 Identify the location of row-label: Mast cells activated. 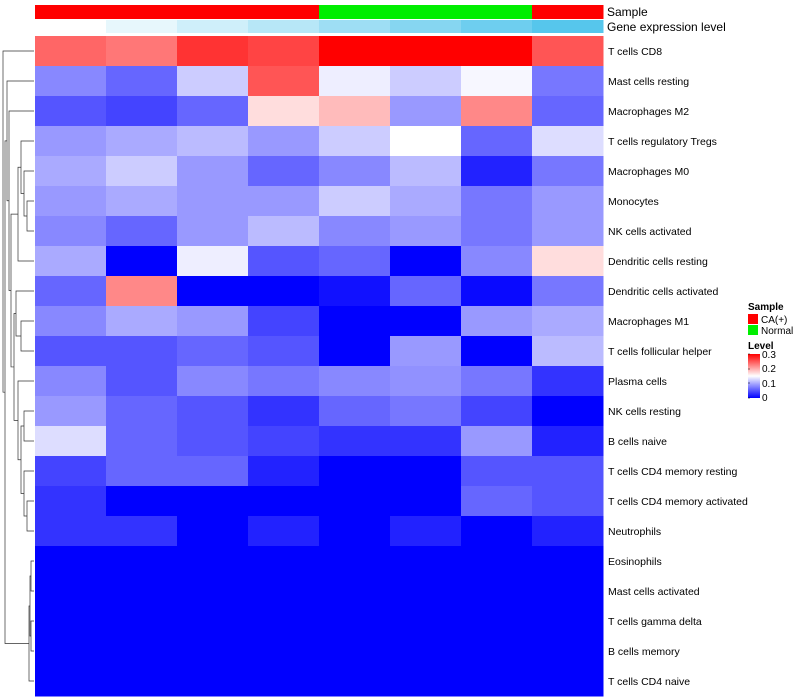
(654, 592).